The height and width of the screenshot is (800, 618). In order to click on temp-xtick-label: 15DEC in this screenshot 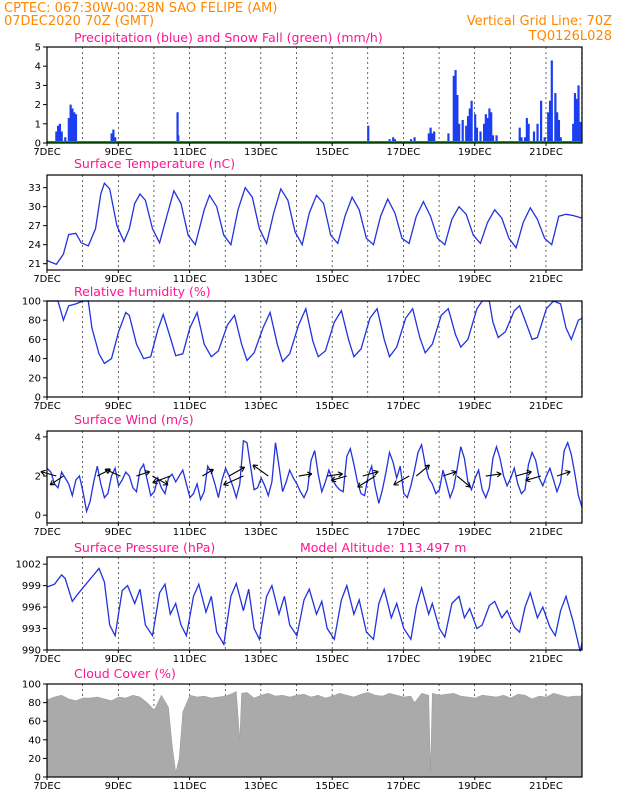, I will do `click(332, 279)`.